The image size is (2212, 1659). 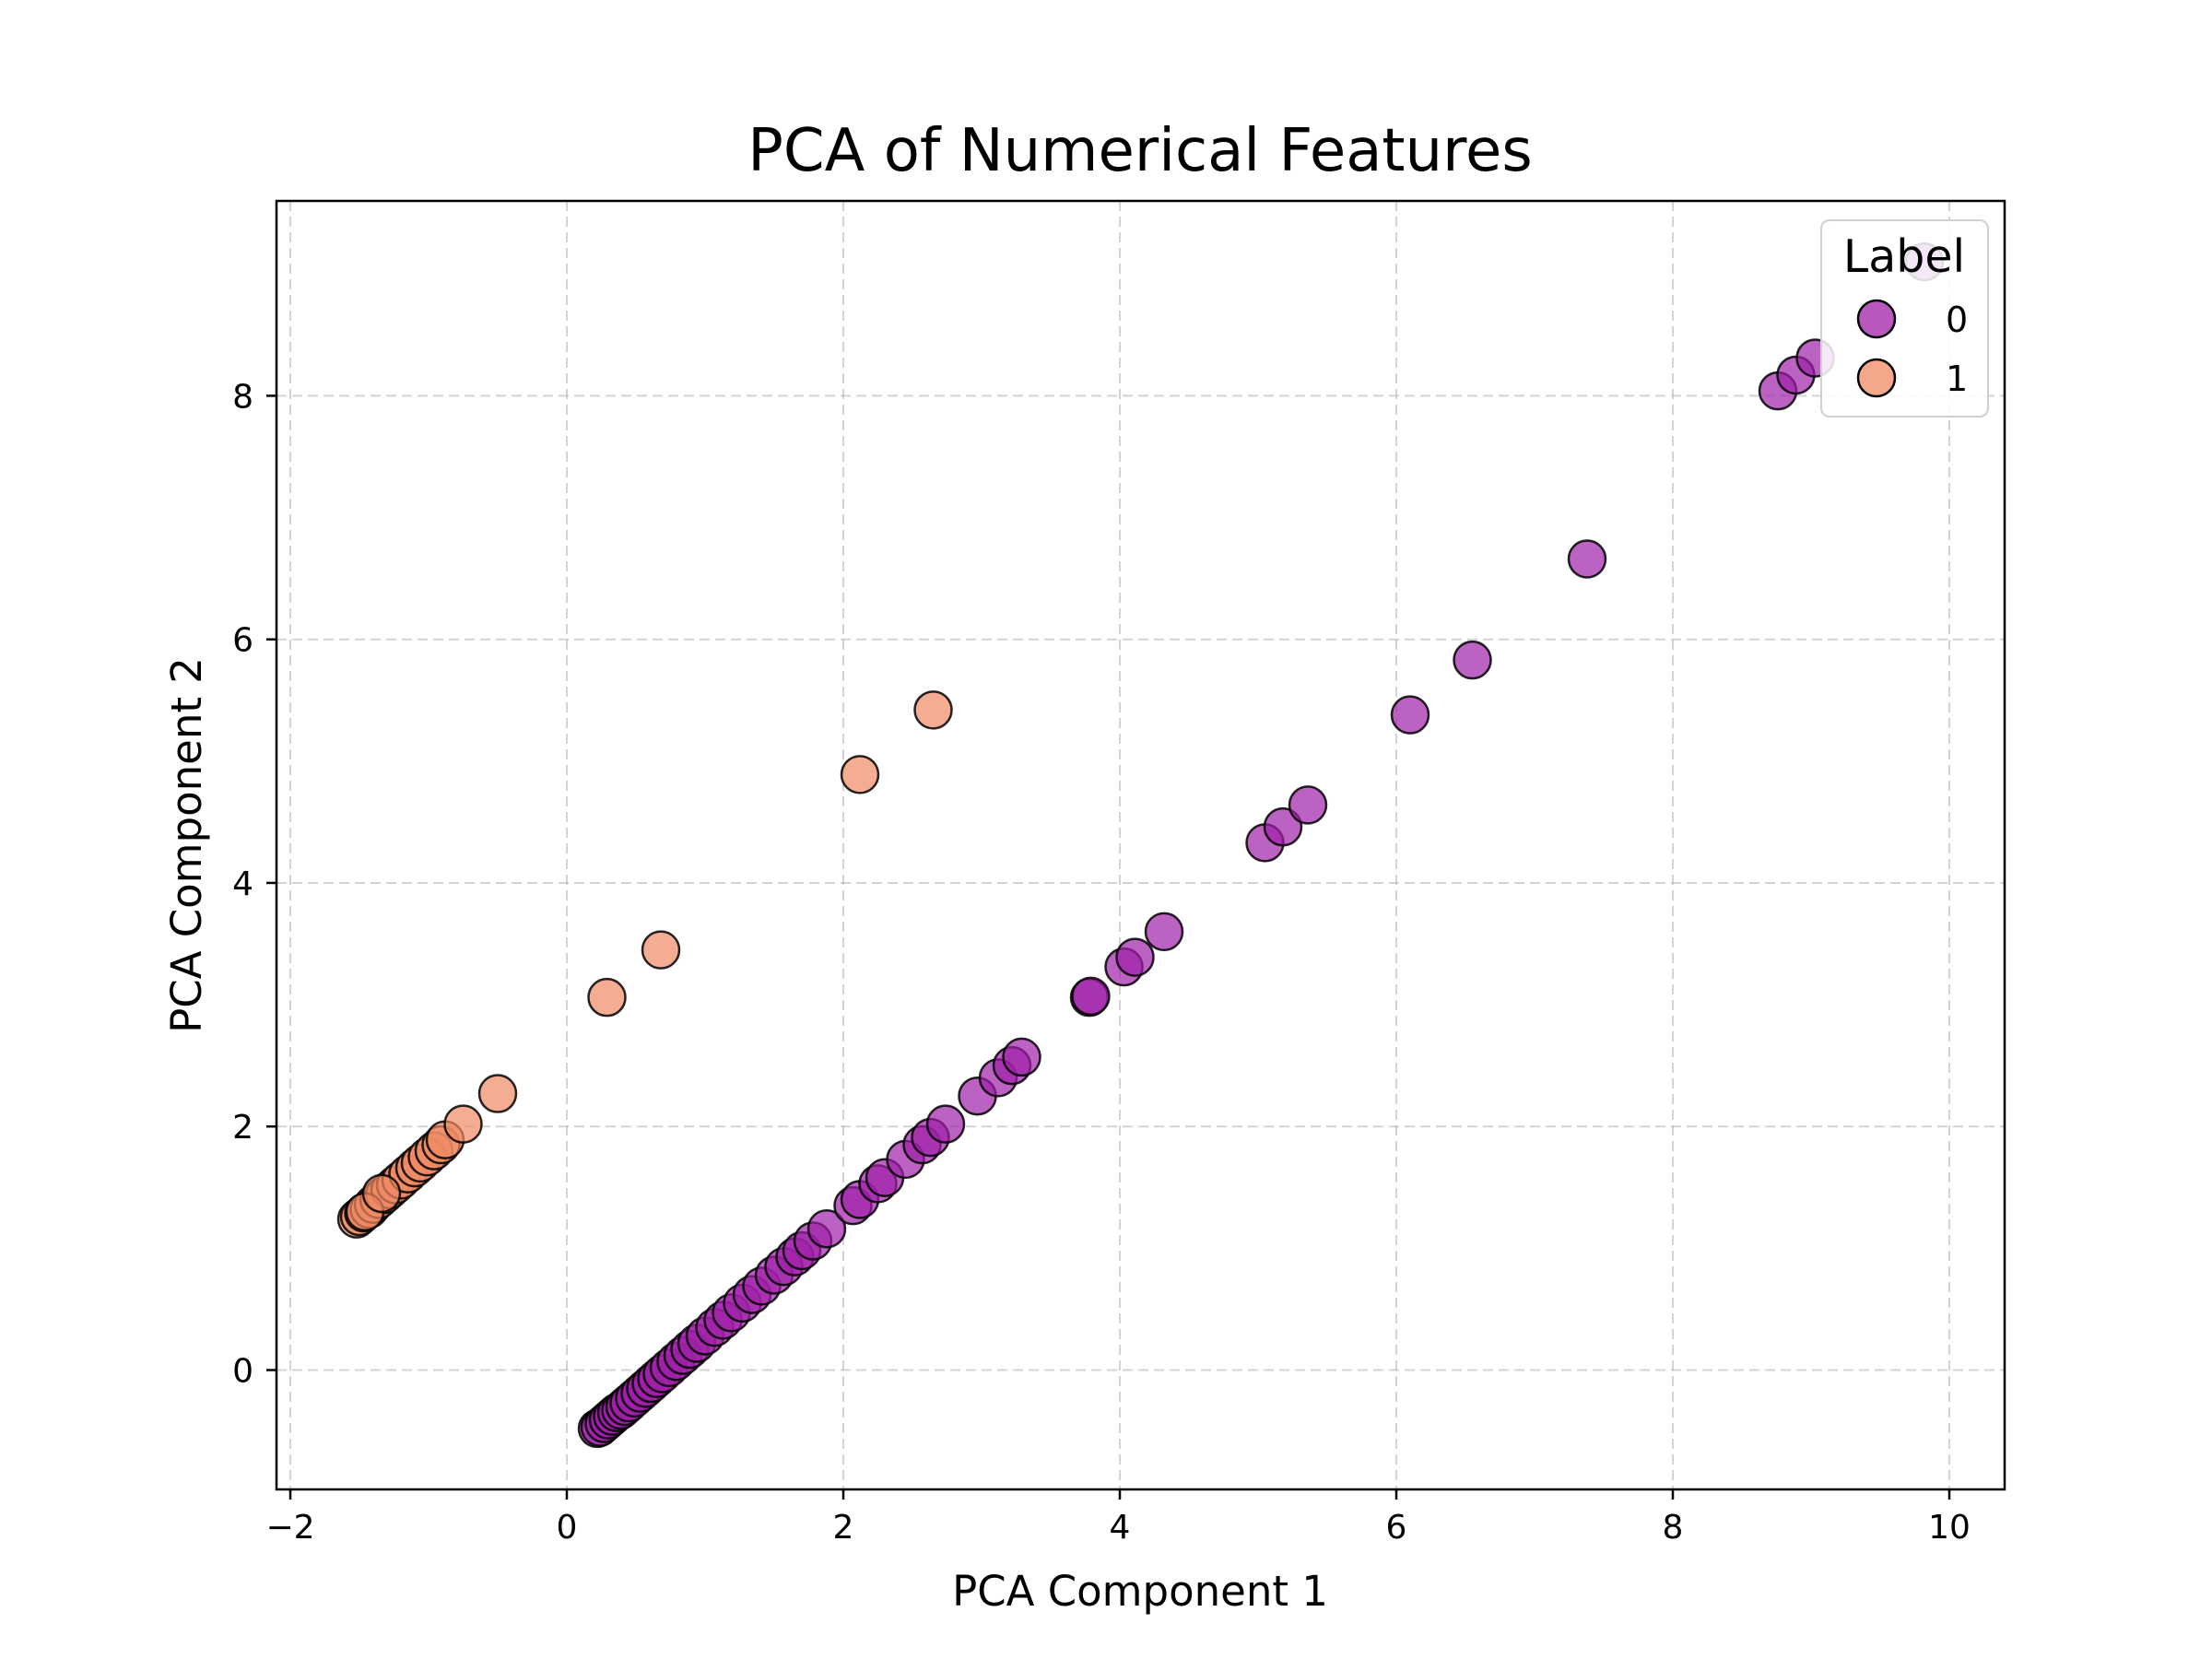 What do you see at coordinates (242, 1372) in the screenshot?
I see `y-tick-label: 0` at bounding box center [242, 1372].